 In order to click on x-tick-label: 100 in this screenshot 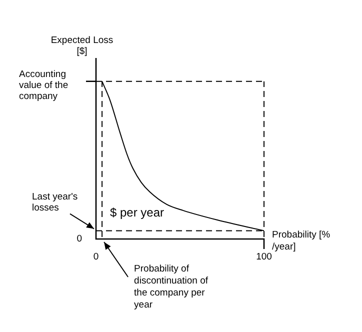, I will do `click(264, 256)`.